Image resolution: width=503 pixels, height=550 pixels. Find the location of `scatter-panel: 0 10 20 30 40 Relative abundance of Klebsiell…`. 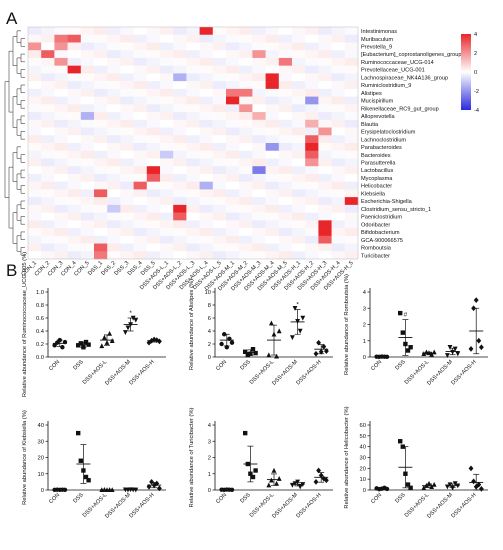

scatter-panel: 0 10 20 30 40 Relative abundance of Klebsiell… is located at coordinates (94, 465).